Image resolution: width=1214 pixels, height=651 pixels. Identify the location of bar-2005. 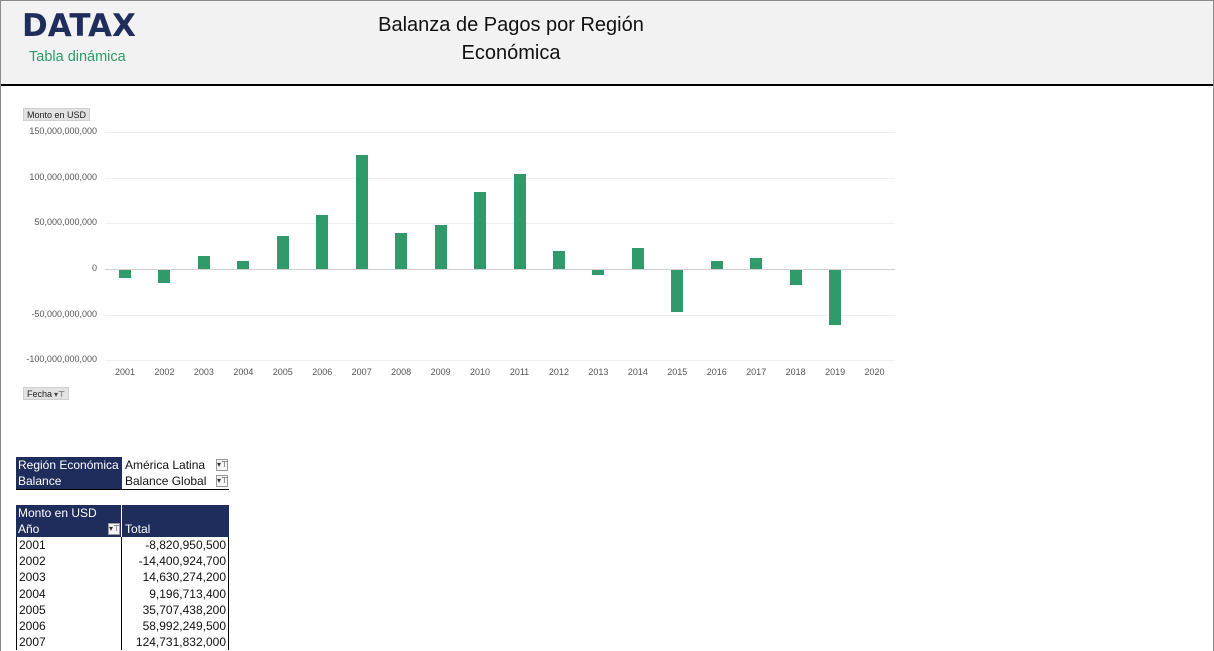
(282, 252).